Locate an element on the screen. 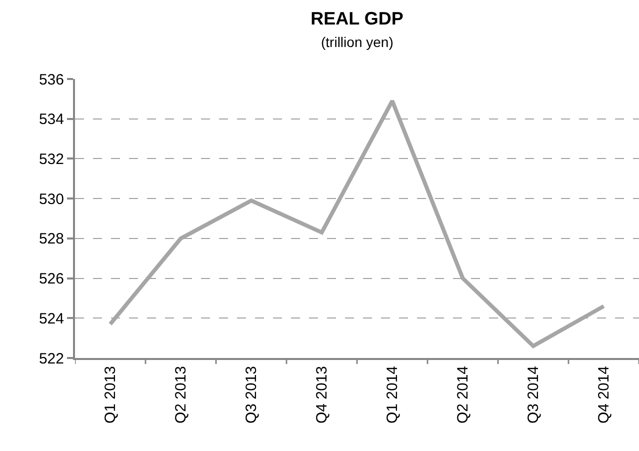 Image resolution: width=639 pixels, height=451 pixels. chart-title: REAL GDP is located at coordinates (357, 18).